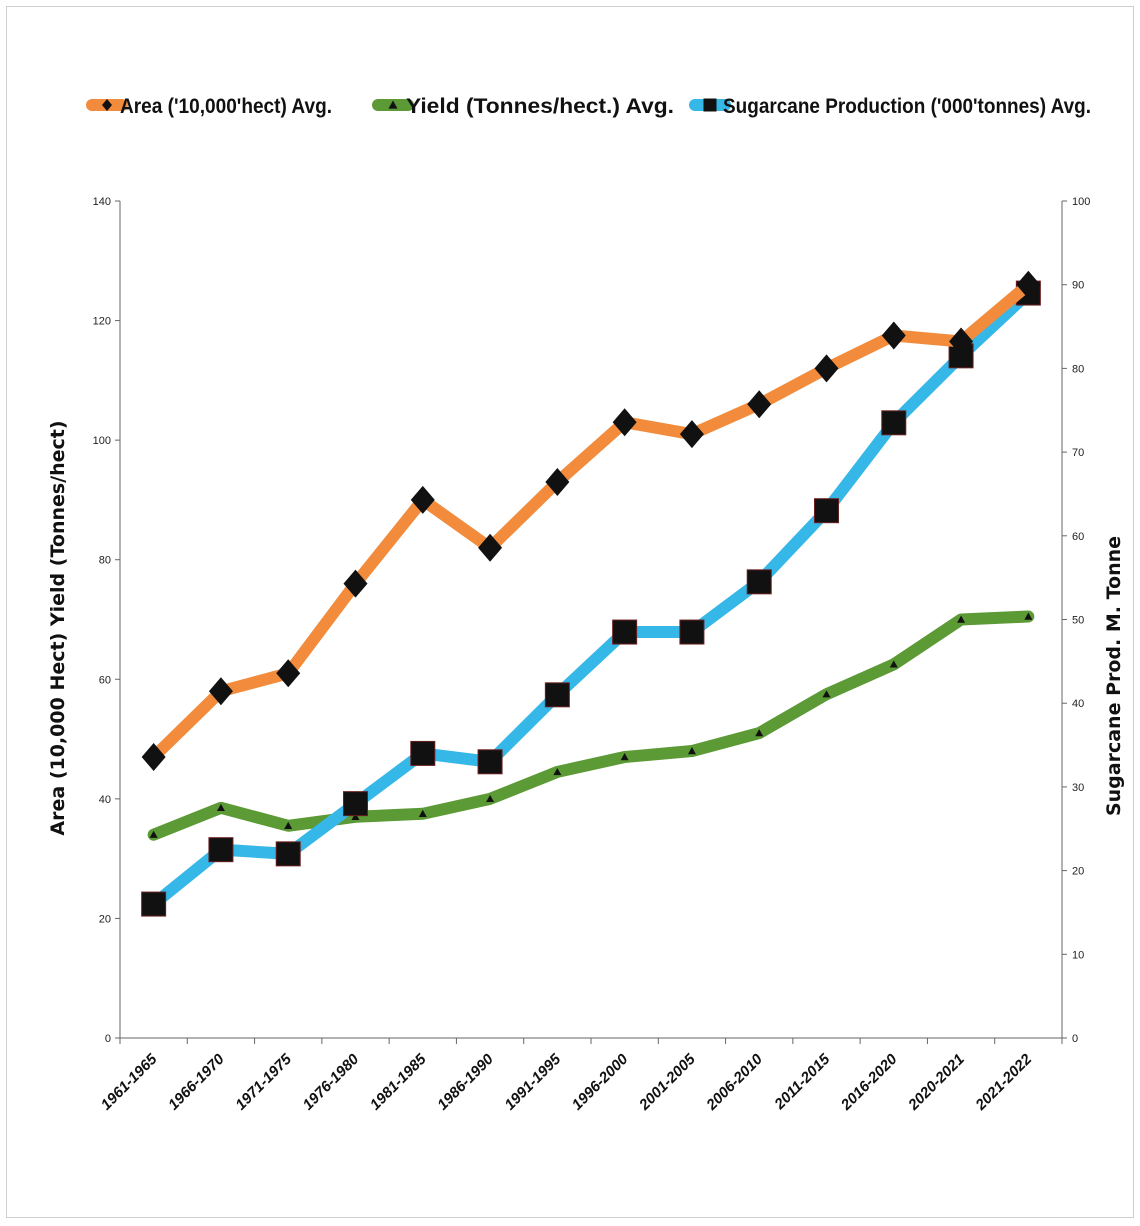 The image size is (1140, 1226). What do you see at coordinates (196, 1081) in the screenshot?
I see `x-tick-label: 1966-1970` at bounding box center [196, 1081].